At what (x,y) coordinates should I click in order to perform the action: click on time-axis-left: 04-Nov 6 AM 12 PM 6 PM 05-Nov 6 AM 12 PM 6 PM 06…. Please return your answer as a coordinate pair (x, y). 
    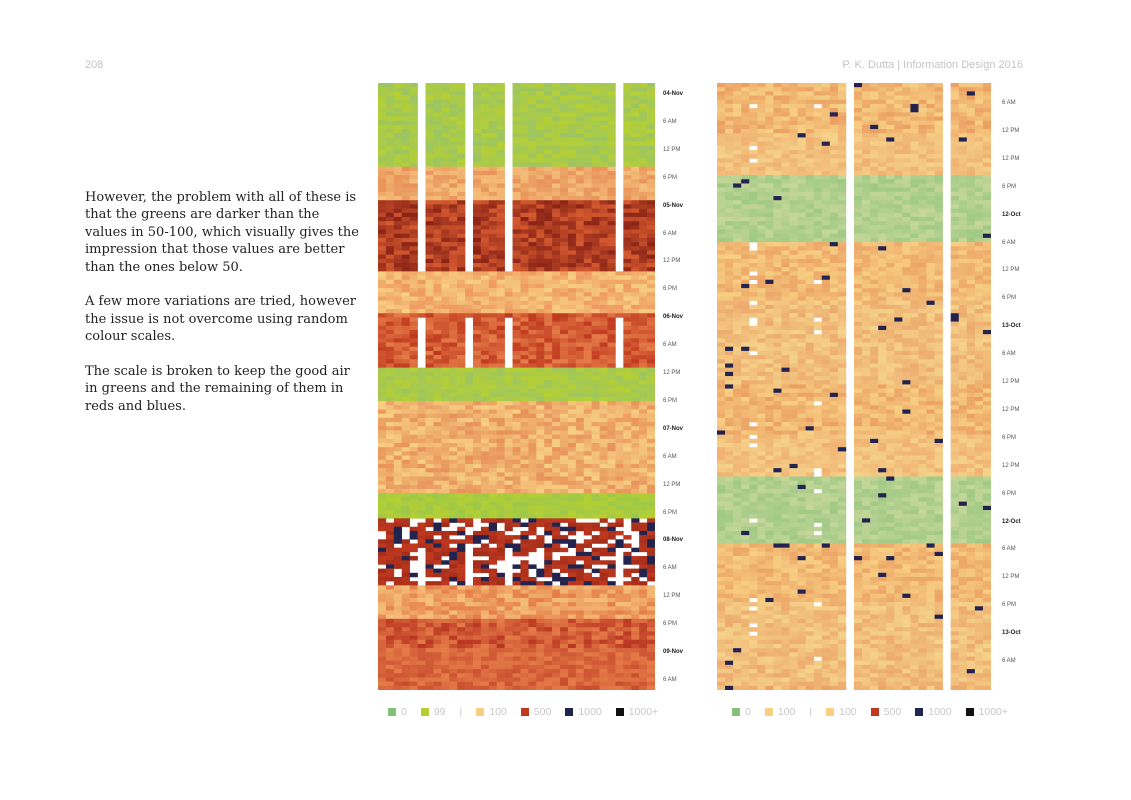
    Looking at the image, I should click on (688, 393).